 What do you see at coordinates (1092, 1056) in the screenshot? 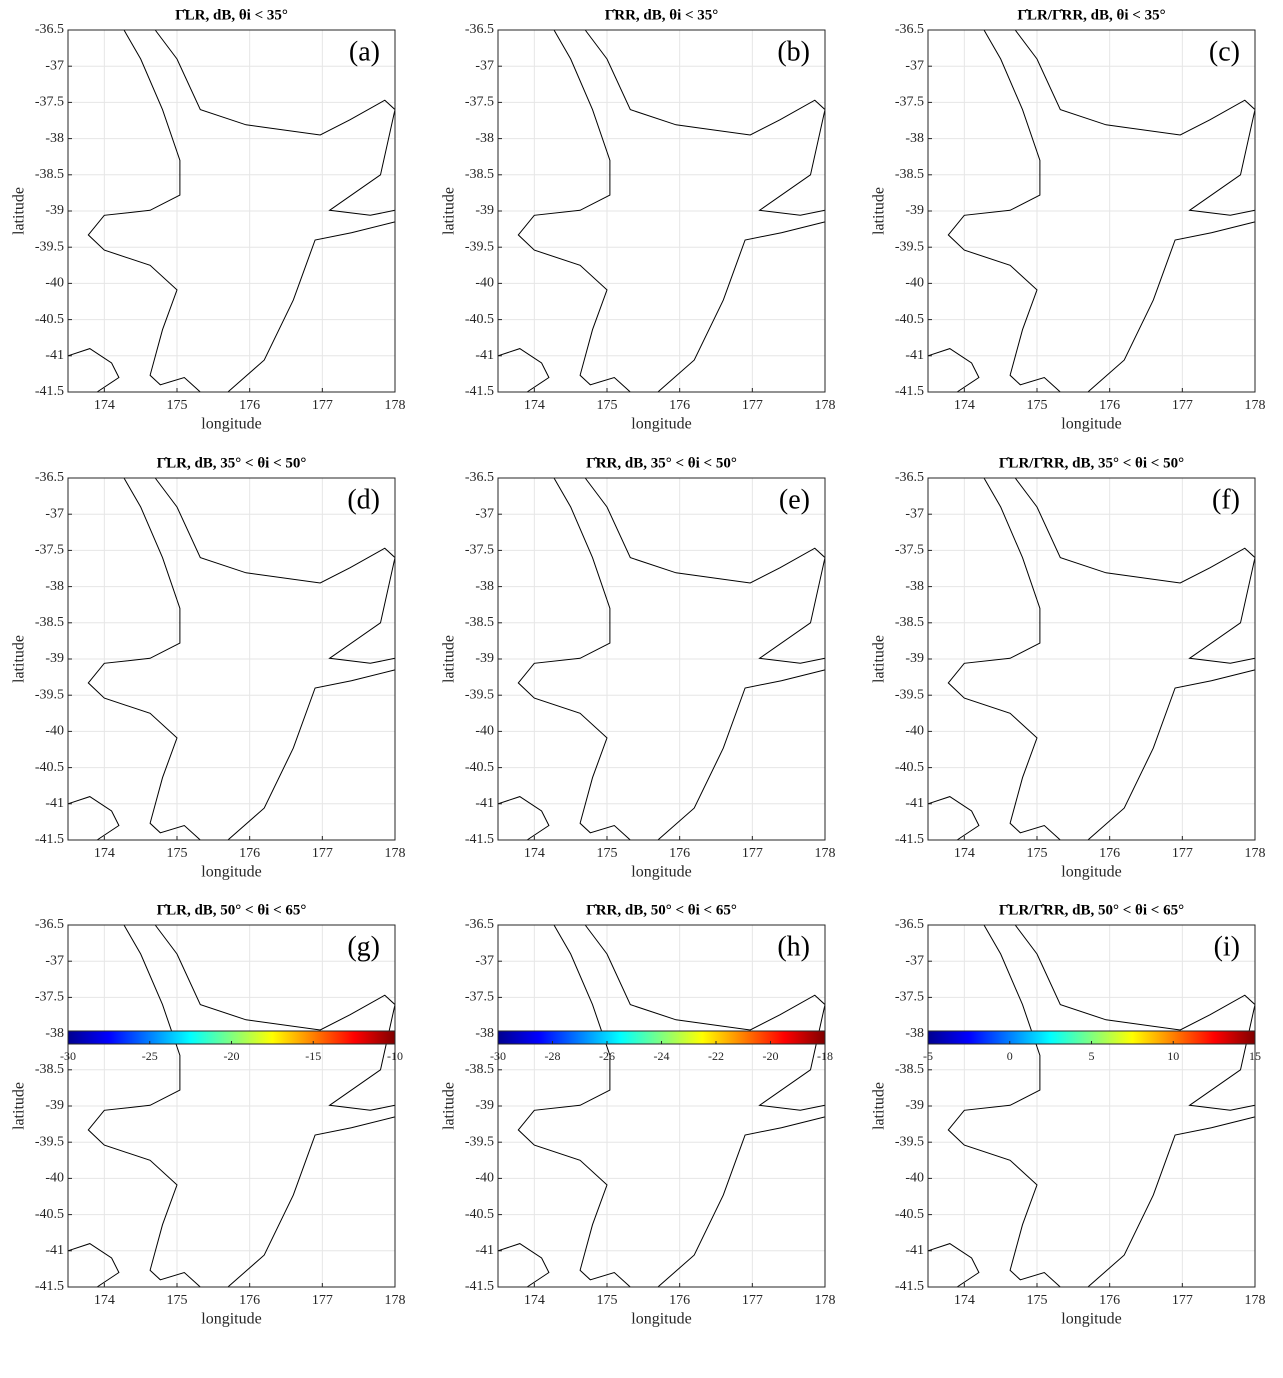
I see `colorbar-tick-label: 5` at bounding box center [1092, 1056].